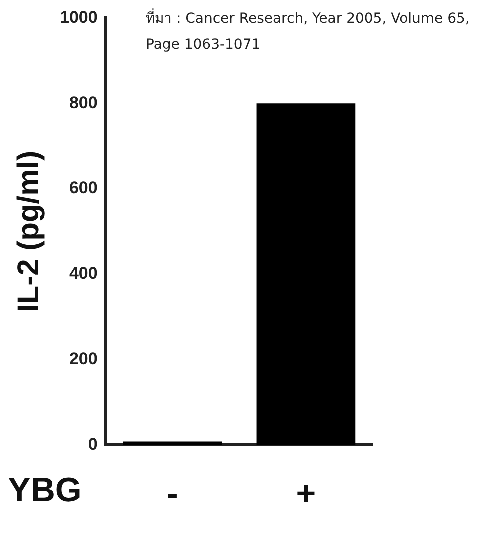  What do you see at coordinates (79, 17) in the screenshot?
I see `y-tick-label: 1000` at bounding box center [79, 17].